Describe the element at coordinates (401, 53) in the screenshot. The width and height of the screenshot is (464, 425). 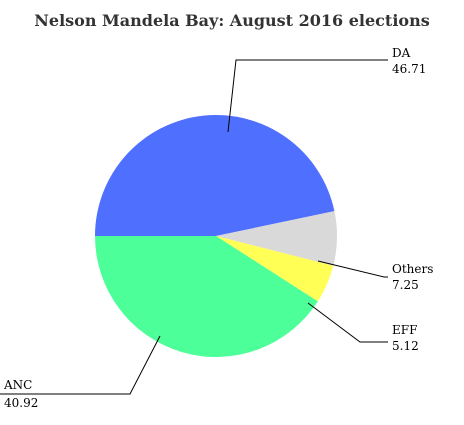
I see `slice-label-da: DA` at that location.